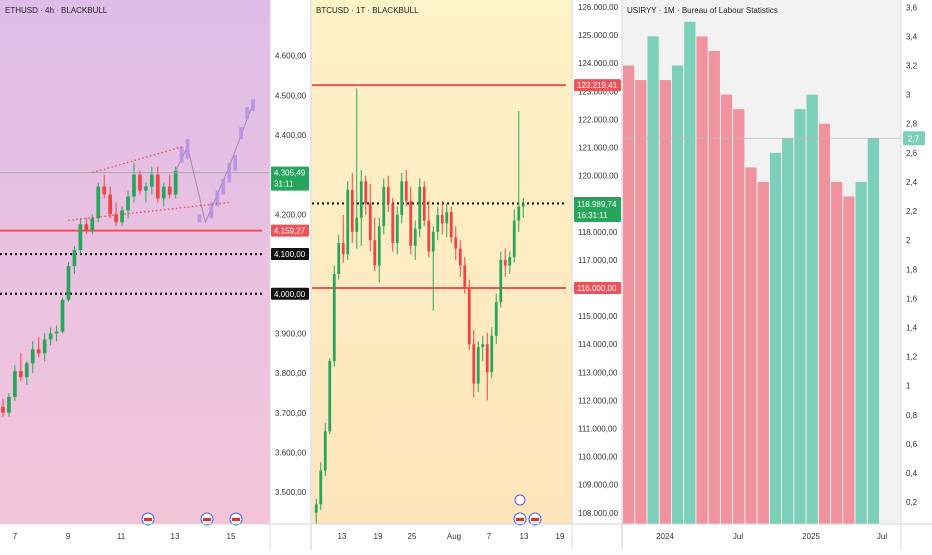 The image size is (932, 555). What do you see at coordinates (290, 262) in the screenshot?
I see `ethusd-price-scale` at bounding box center [290, 262].